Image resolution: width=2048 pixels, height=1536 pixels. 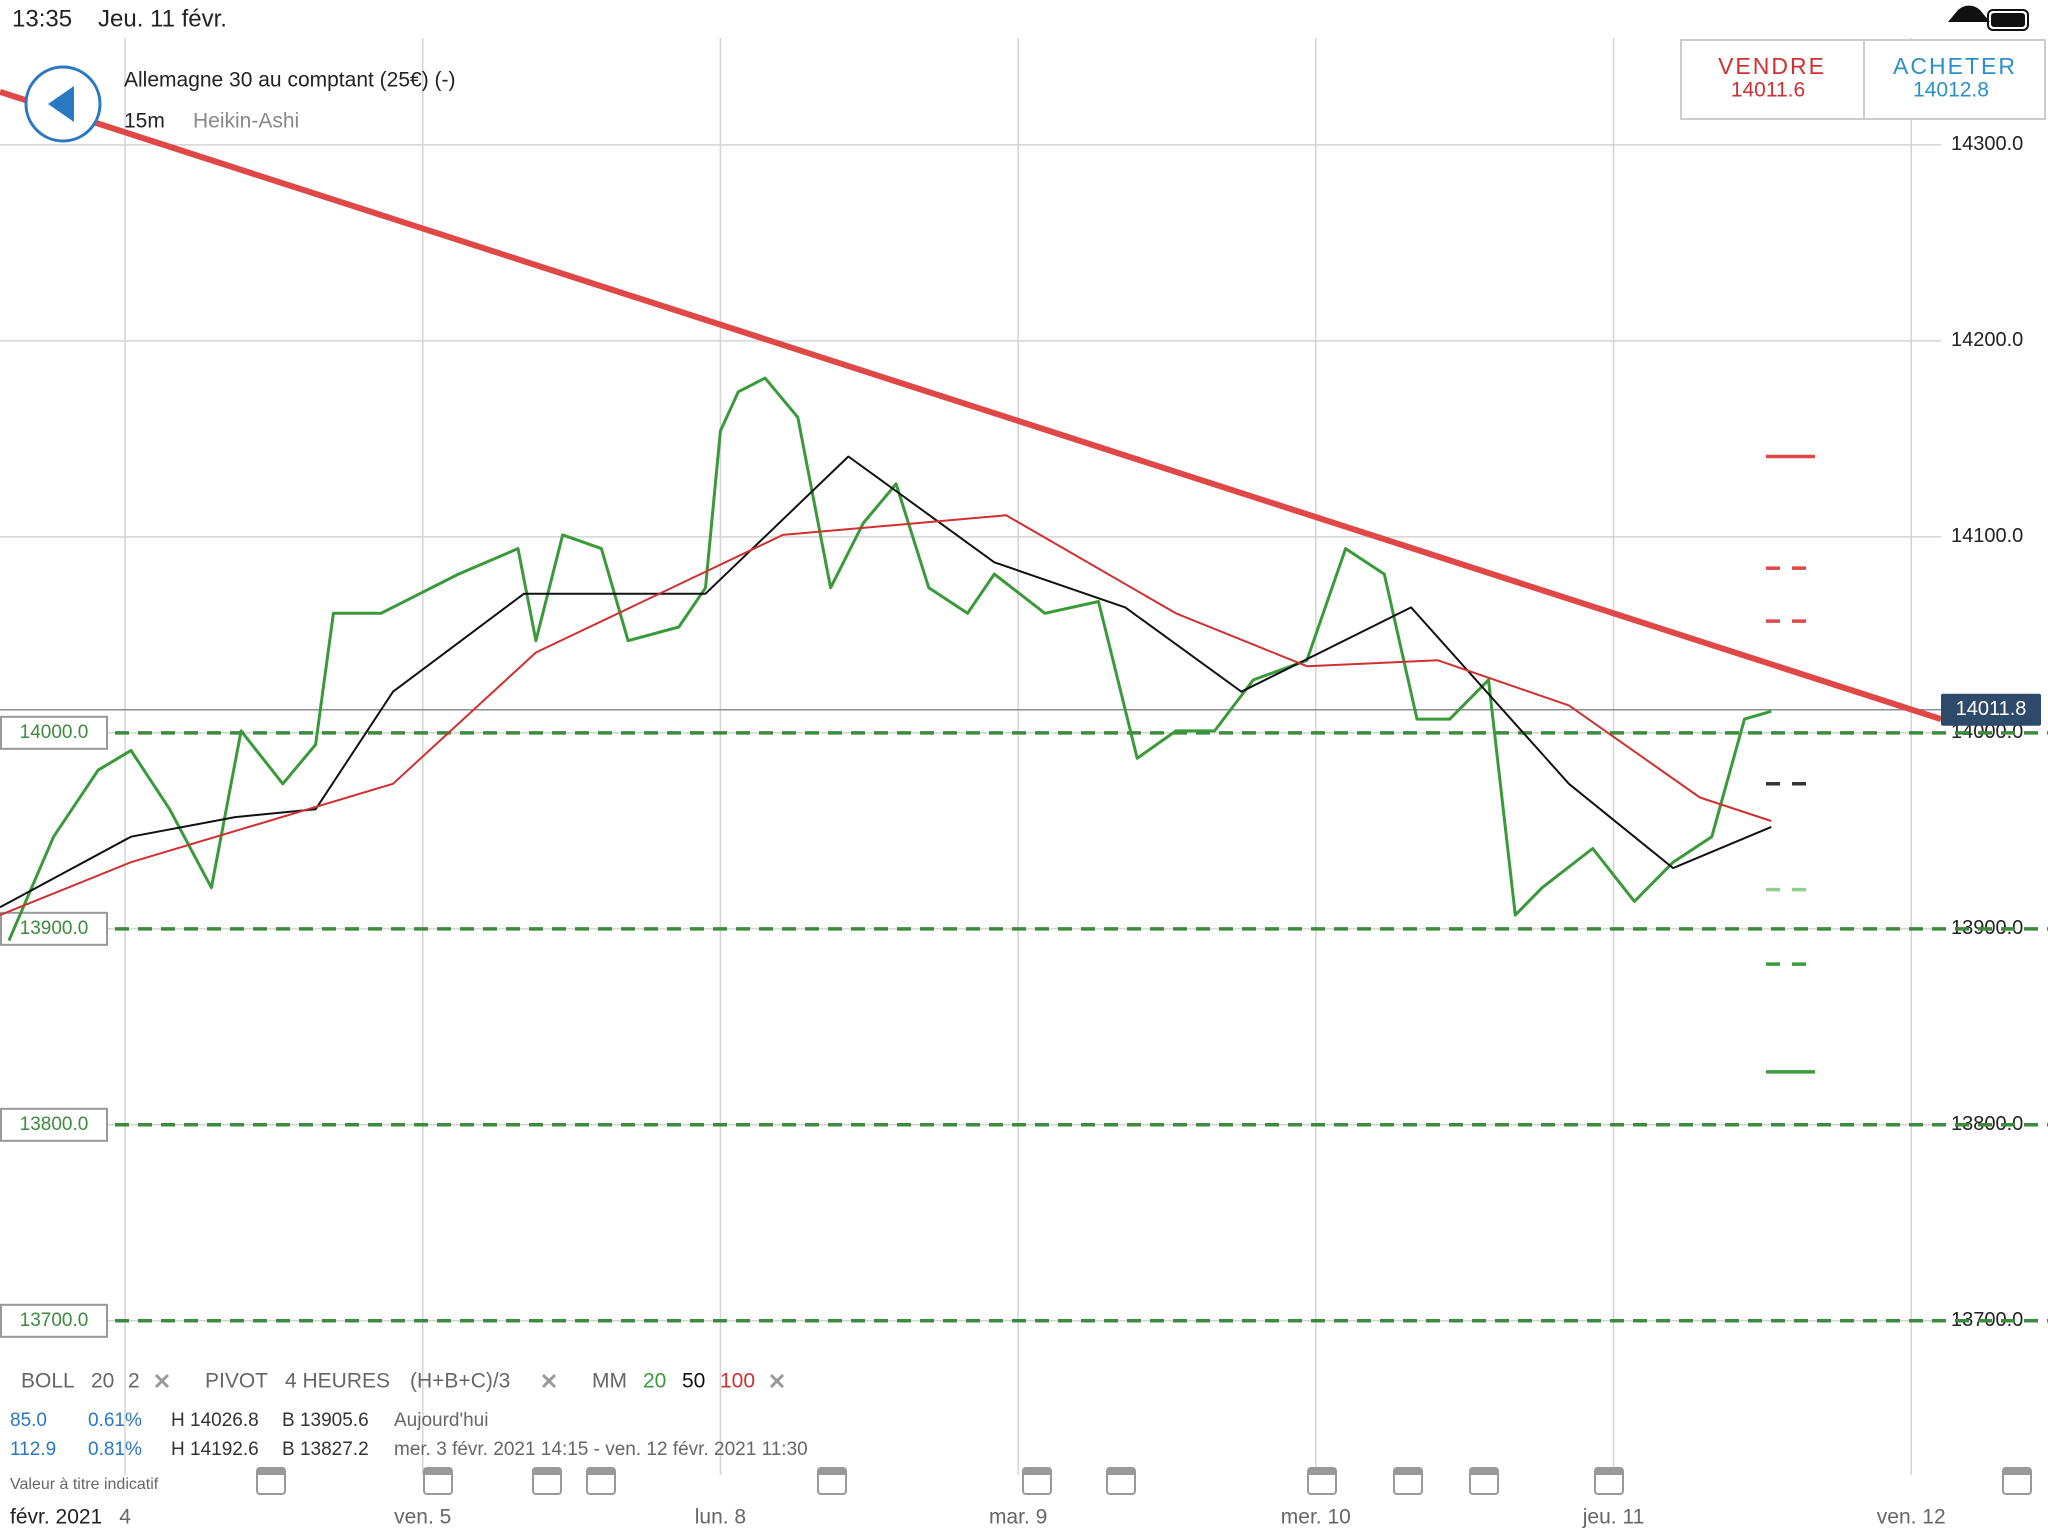 What do you see at coordinates (654, 1381) in the screenshot?
I see `mm-period-1: 20` at bounding box center [654, 1381].